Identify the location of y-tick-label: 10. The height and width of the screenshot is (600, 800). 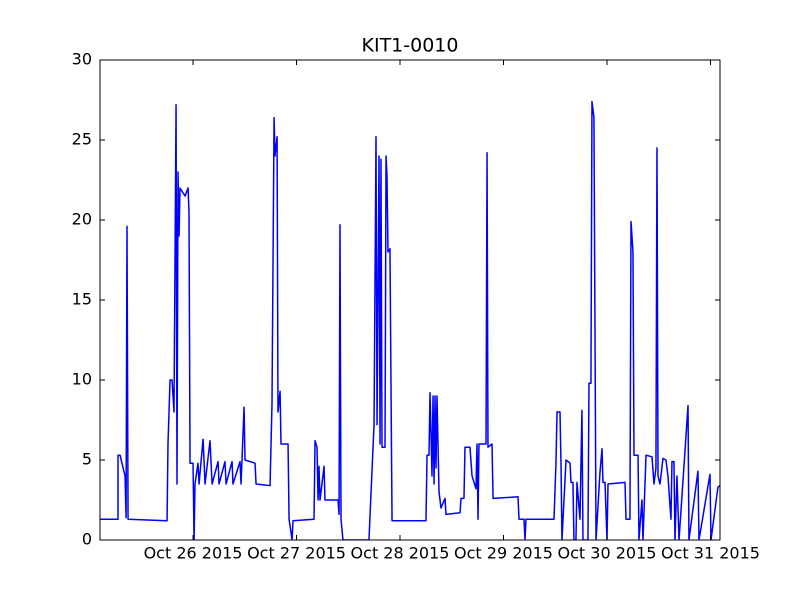
(82, 379).